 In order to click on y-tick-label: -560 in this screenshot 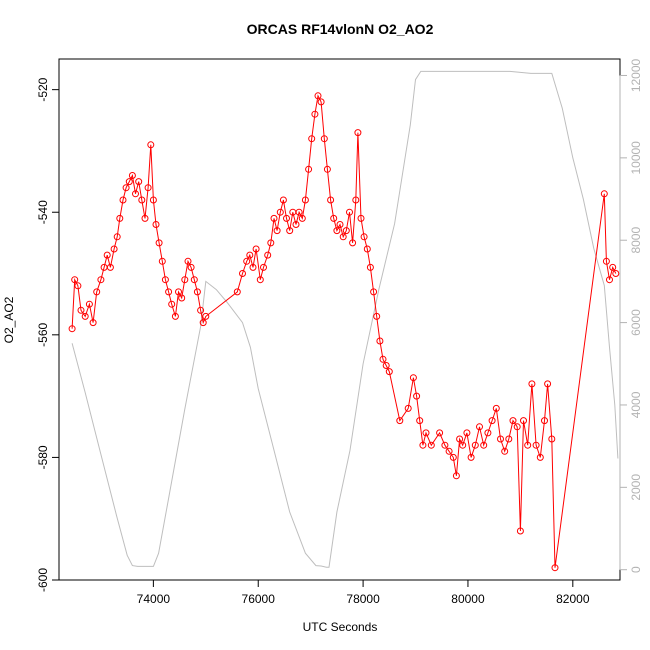, I will do `click(43, 334)`.